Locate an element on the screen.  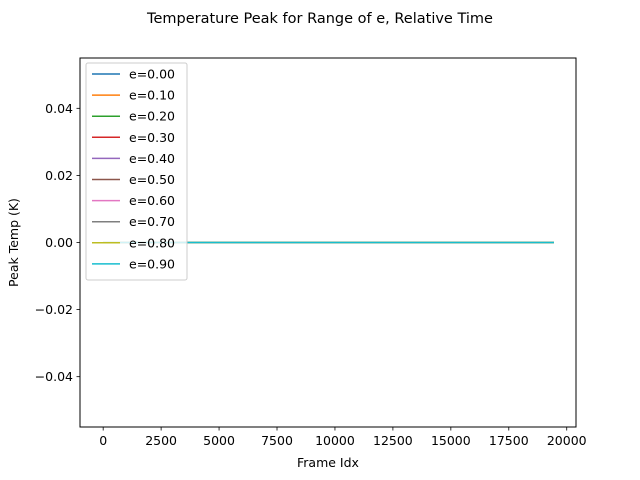
x-tick-label: 5000 is located at coordinates (219, 440).